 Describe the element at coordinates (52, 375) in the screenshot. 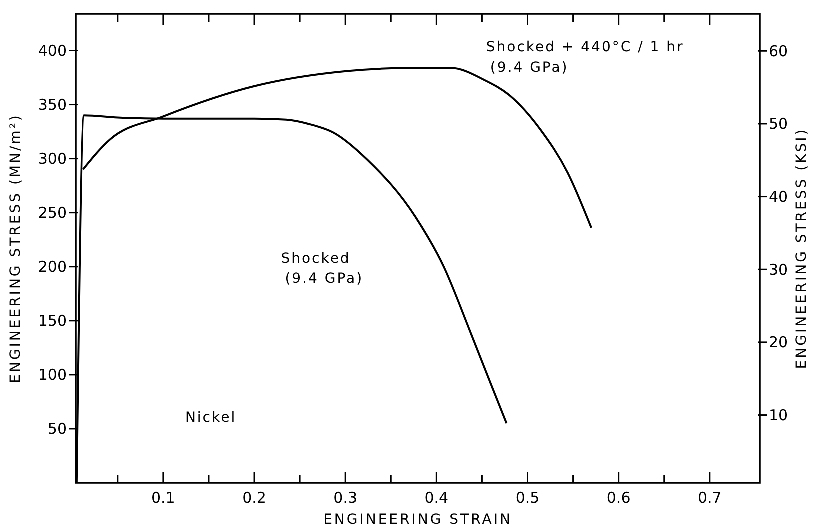

I see `y-tick-label: 100` at that location.